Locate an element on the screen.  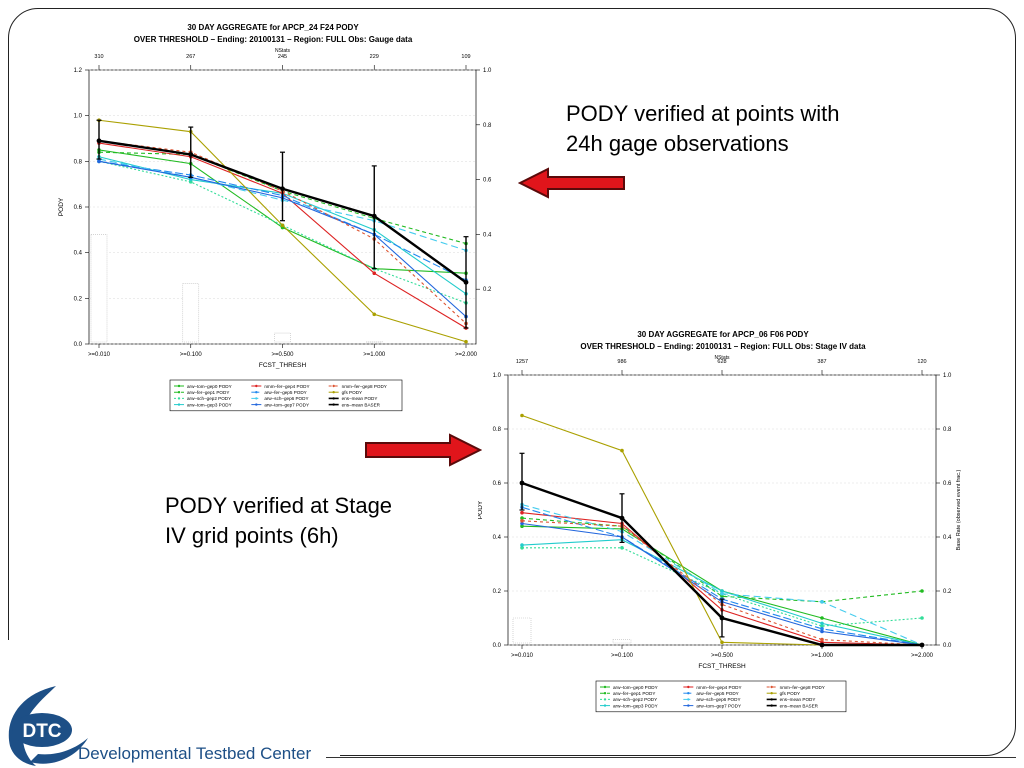
y2-tick-label: 0.8 is located at coordinates (487, 126).